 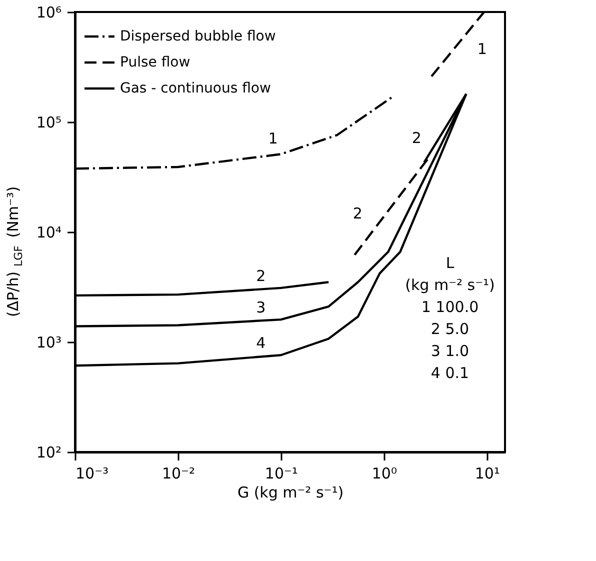 I want to click on legend-label: Dispersed bubble flow, so click(x=198, y=36).